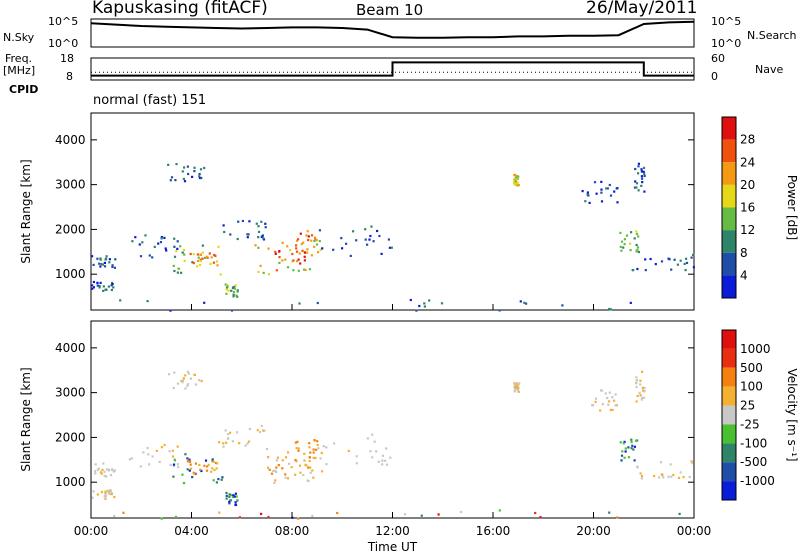  What do you see at coordinates (729, 219) in the screenshot?
I see `power-colorbar-swatch` at bounding box center [729, 219].